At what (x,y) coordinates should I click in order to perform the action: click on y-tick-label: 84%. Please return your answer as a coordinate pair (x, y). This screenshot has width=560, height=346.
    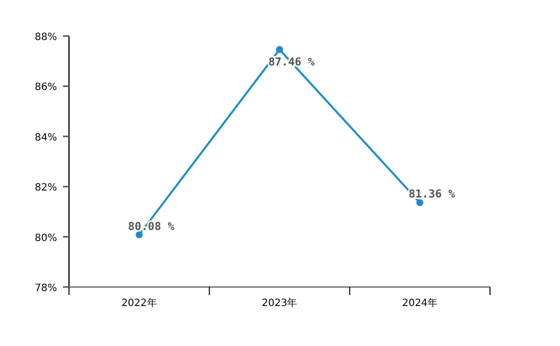
    Looking at the image, I should click on (45, 138).